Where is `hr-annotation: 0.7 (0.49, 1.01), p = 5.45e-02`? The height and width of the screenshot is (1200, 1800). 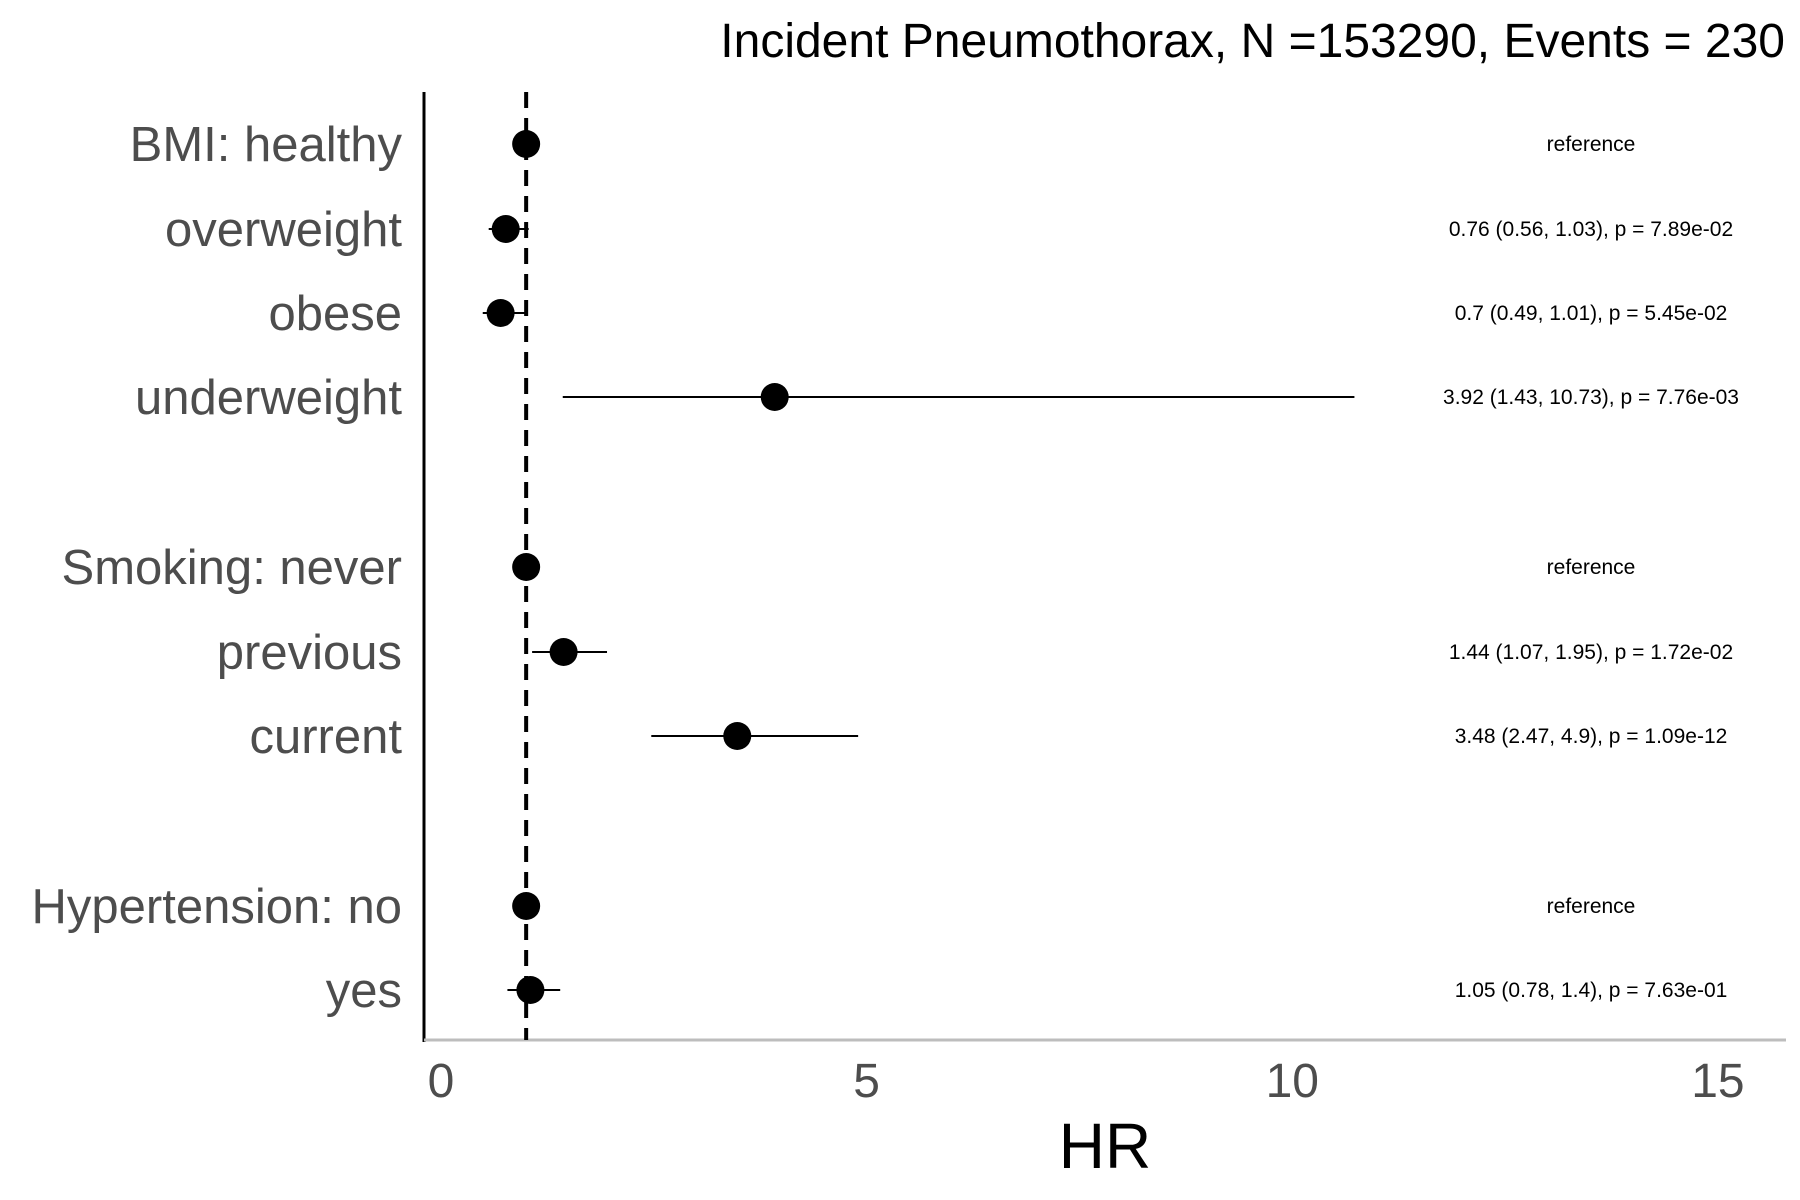 hr-annotation: 0.7 (0.49, 1.01), p = 5.45e-02 is located at coordinates (1591, 313).